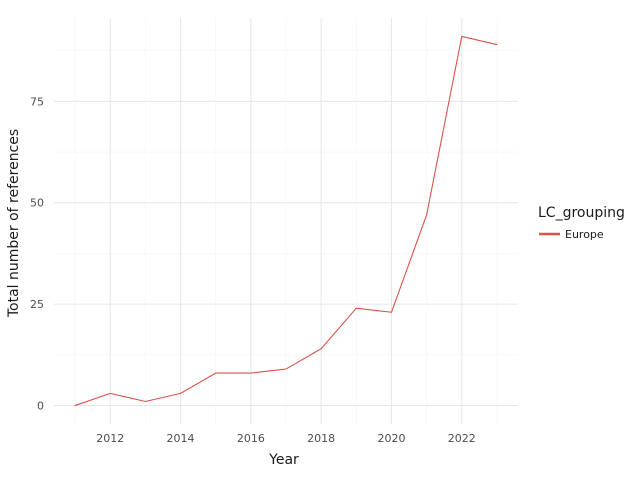 Image resolution: width=640 pixels, height=480 pixels. I want to click on x-tick-label: 2014, so click(181, 438).